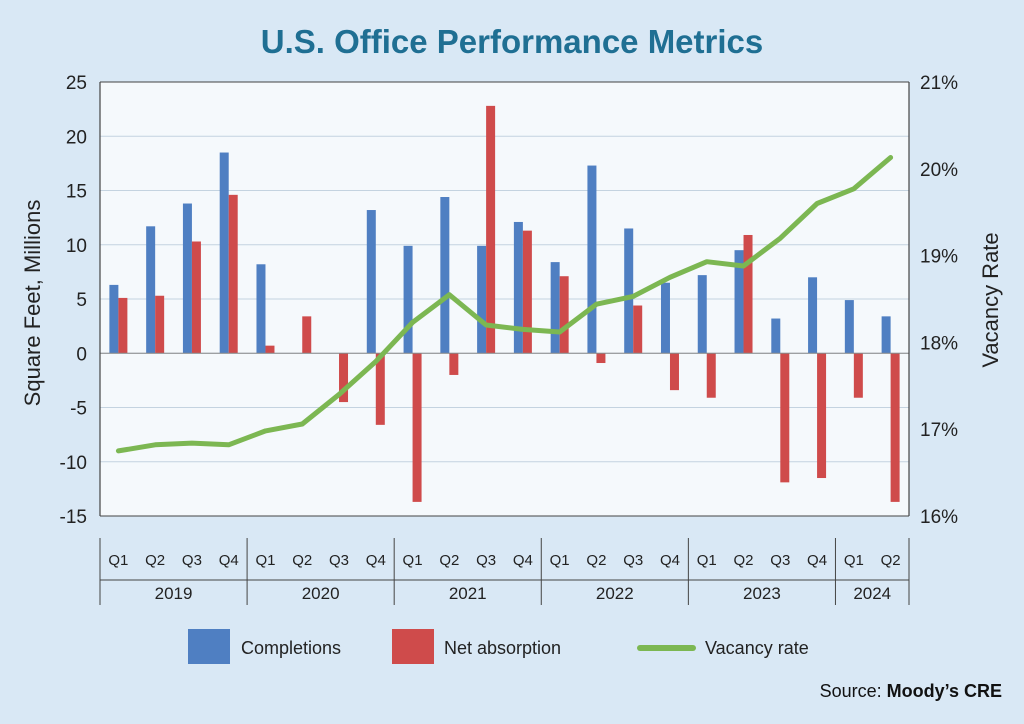 This screenshot has width=1024, height=724. I want to click on year-label: 2024, so click(872, 593).